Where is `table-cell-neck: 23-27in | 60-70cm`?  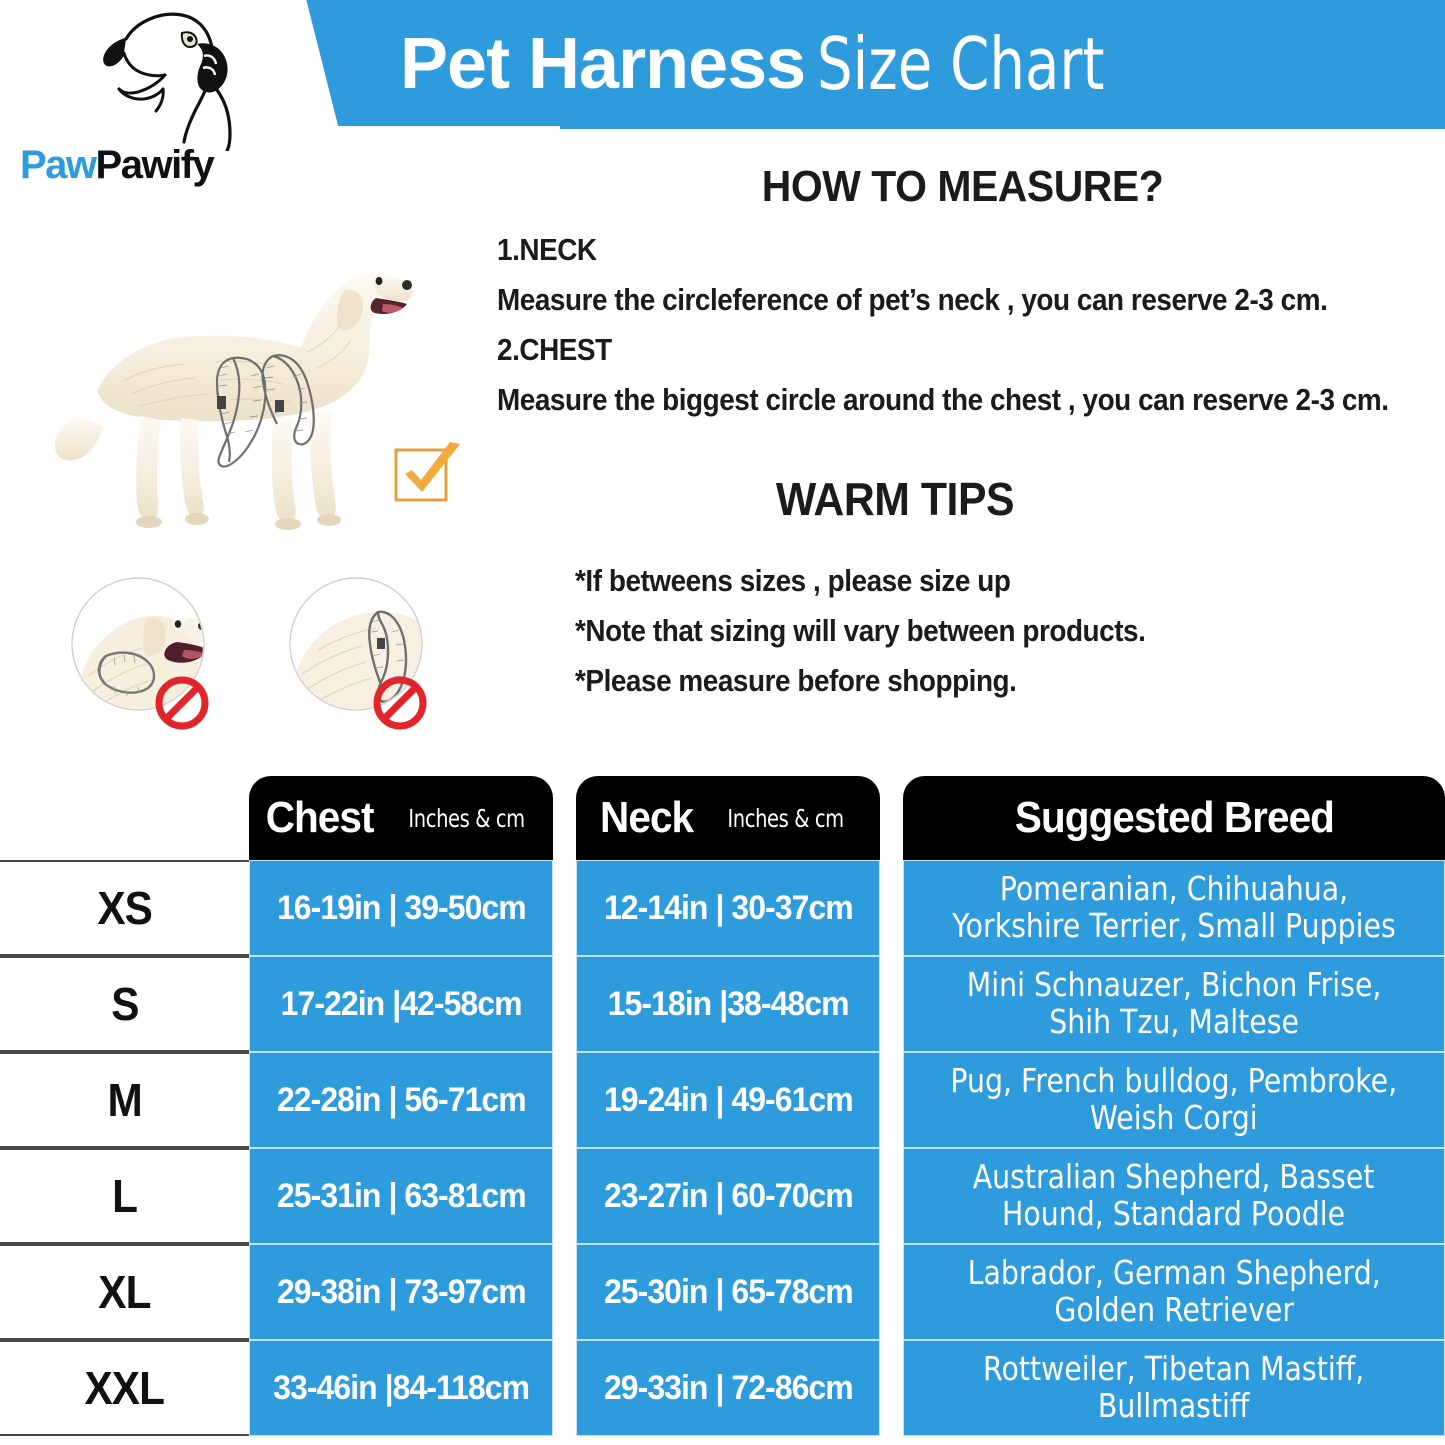
table-cell-neck: 23-27in | 60-70cm is located at coordinates (728, 1196).